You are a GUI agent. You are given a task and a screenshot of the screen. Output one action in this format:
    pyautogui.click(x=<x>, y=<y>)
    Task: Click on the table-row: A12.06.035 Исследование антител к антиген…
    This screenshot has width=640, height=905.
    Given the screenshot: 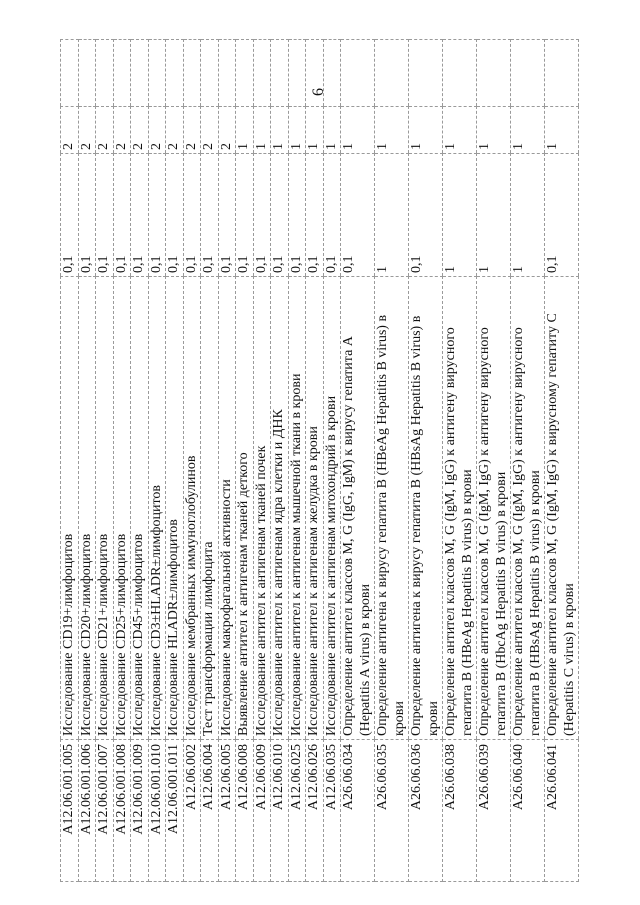 What is the action you would take?
    pyautogui.click(x=332, y=460)
    